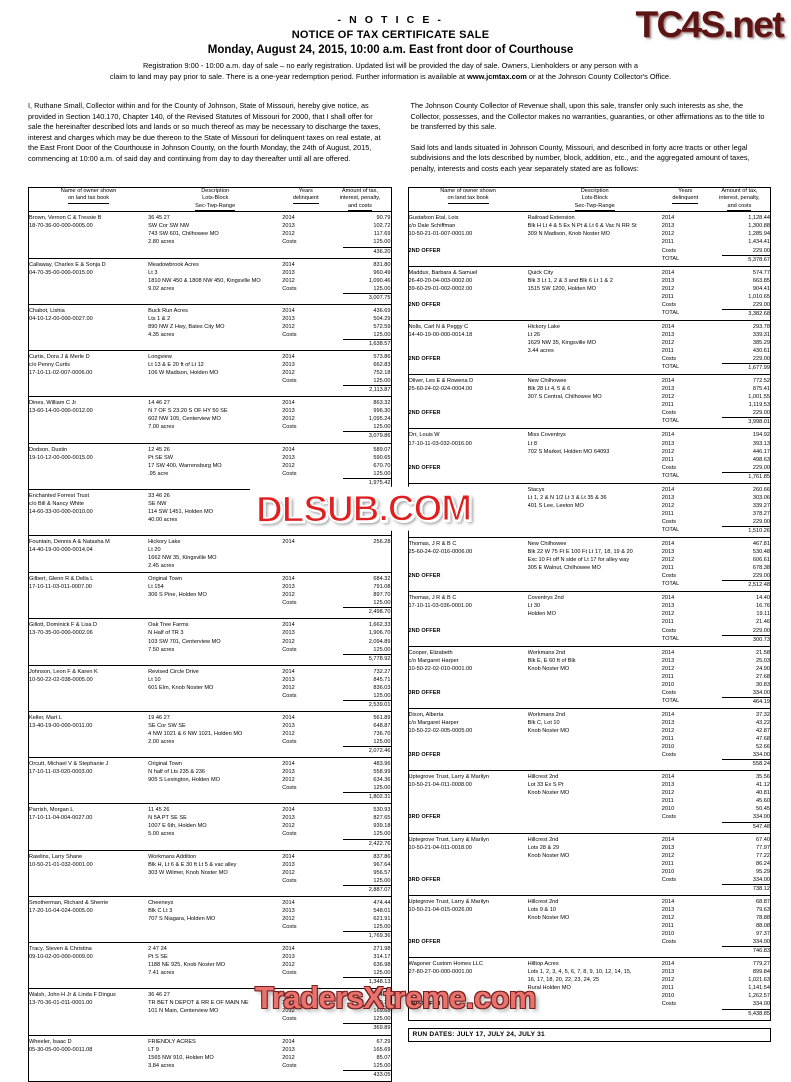  I want to click on jcmtax-link: www.jcmtax.com, so click(497, 76).